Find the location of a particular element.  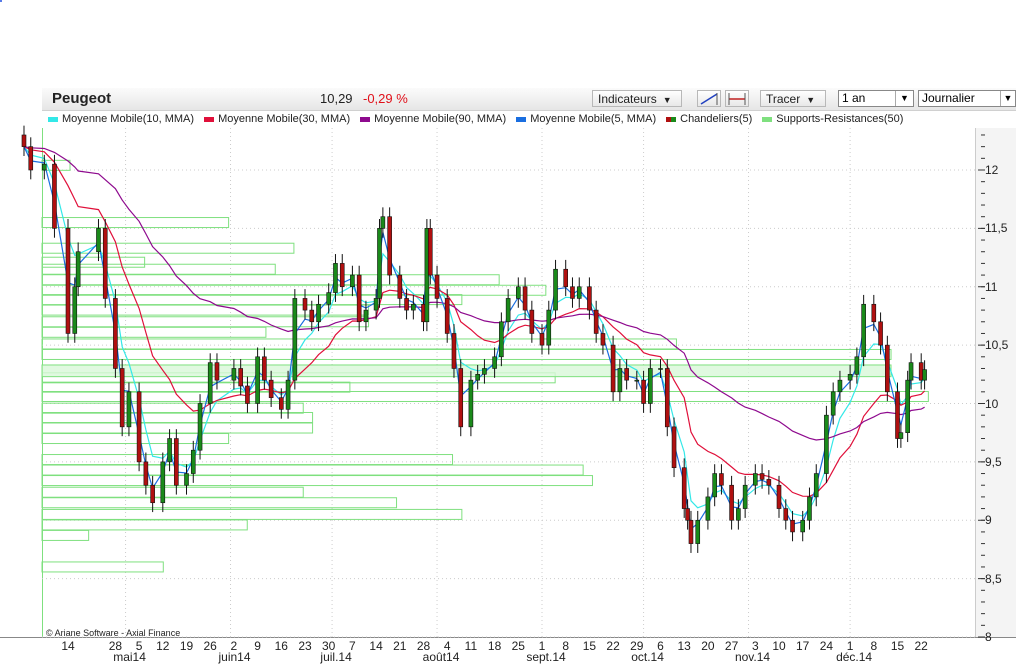

legend-label: Moyenne Mobile(30, MMA) is located at coordinates (284, 119).